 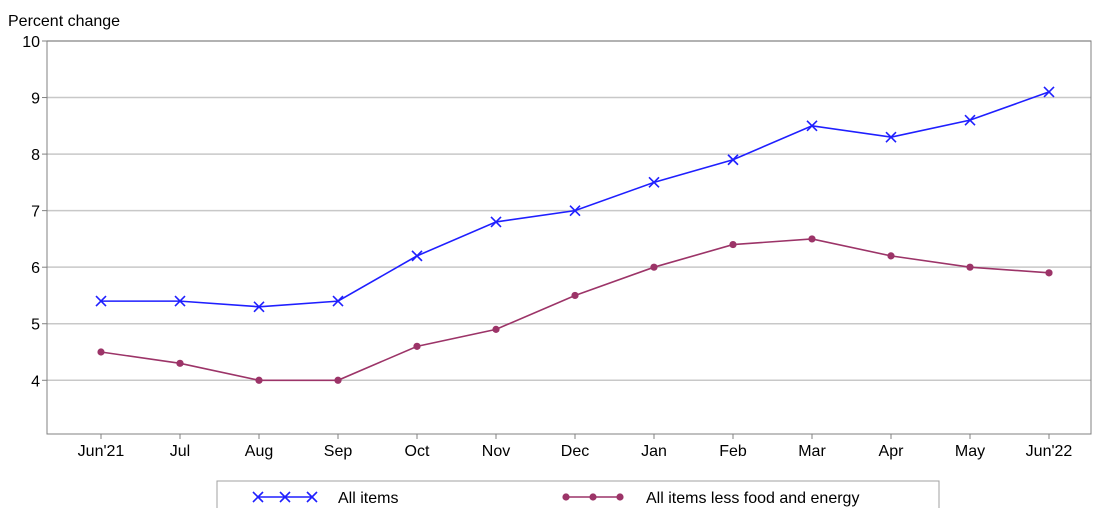 What do you see at coordinates (259, 451) in the screenshot?
I see `x-tick-label: Aug` at bounding box center [259, 451].